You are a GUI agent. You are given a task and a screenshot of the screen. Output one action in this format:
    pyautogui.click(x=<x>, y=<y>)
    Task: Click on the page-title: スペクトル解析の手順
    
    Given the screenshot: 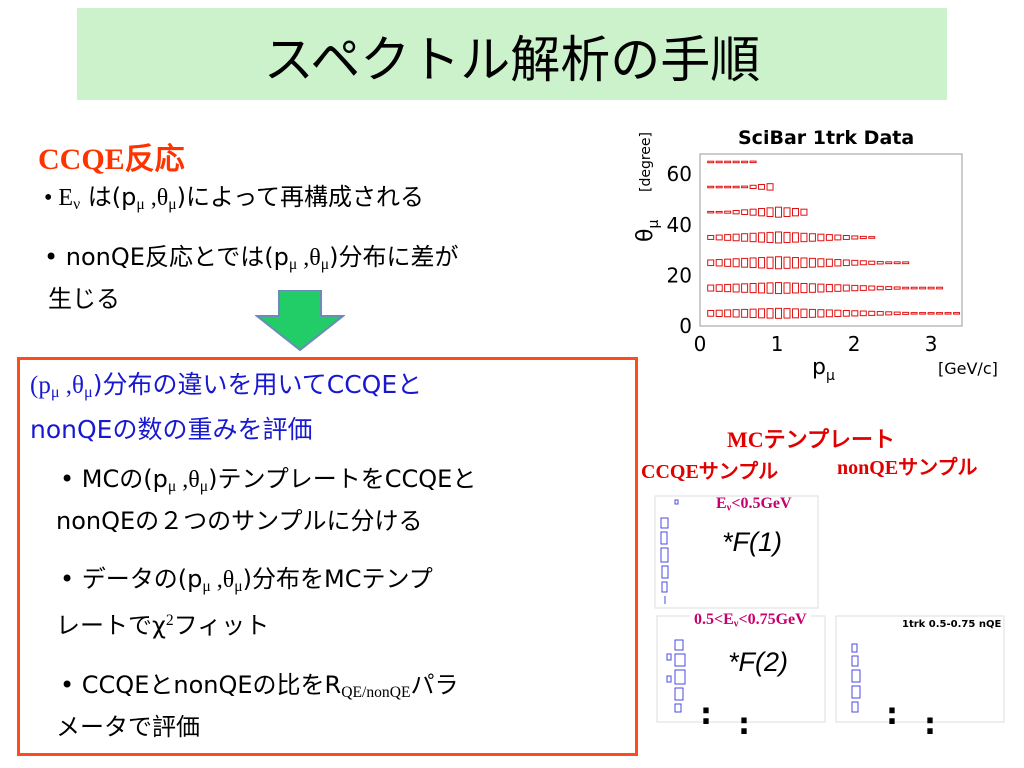 What is the action you would take?
    pyautogui.click(x=512, y=60)
    